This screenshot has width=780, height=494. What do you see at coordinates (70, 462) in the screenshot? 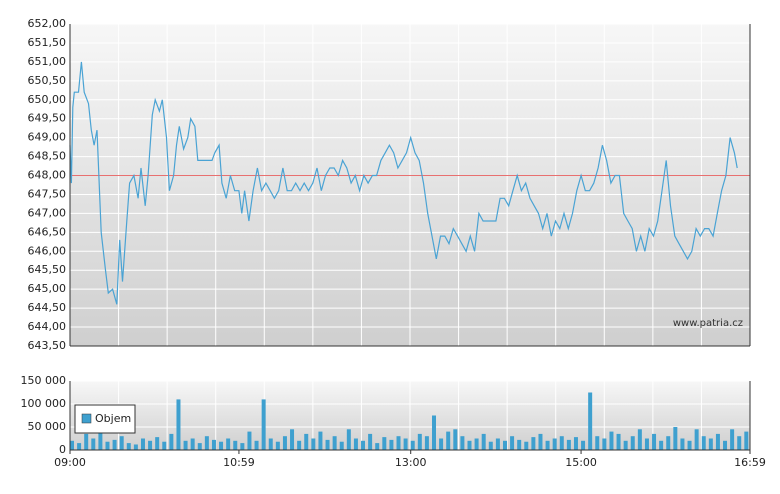
I see `x-tick-label: 09:00` at bounding box center [70, 462].